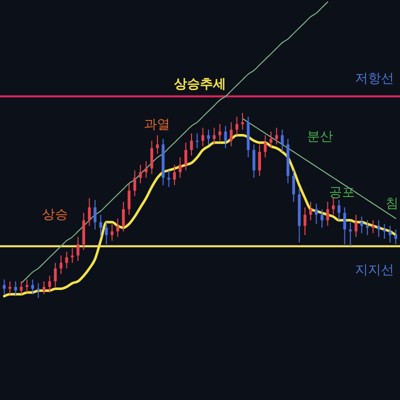 The image size is (400, 400). I want to click on chart-title: 상승추세, so click(200, 84).